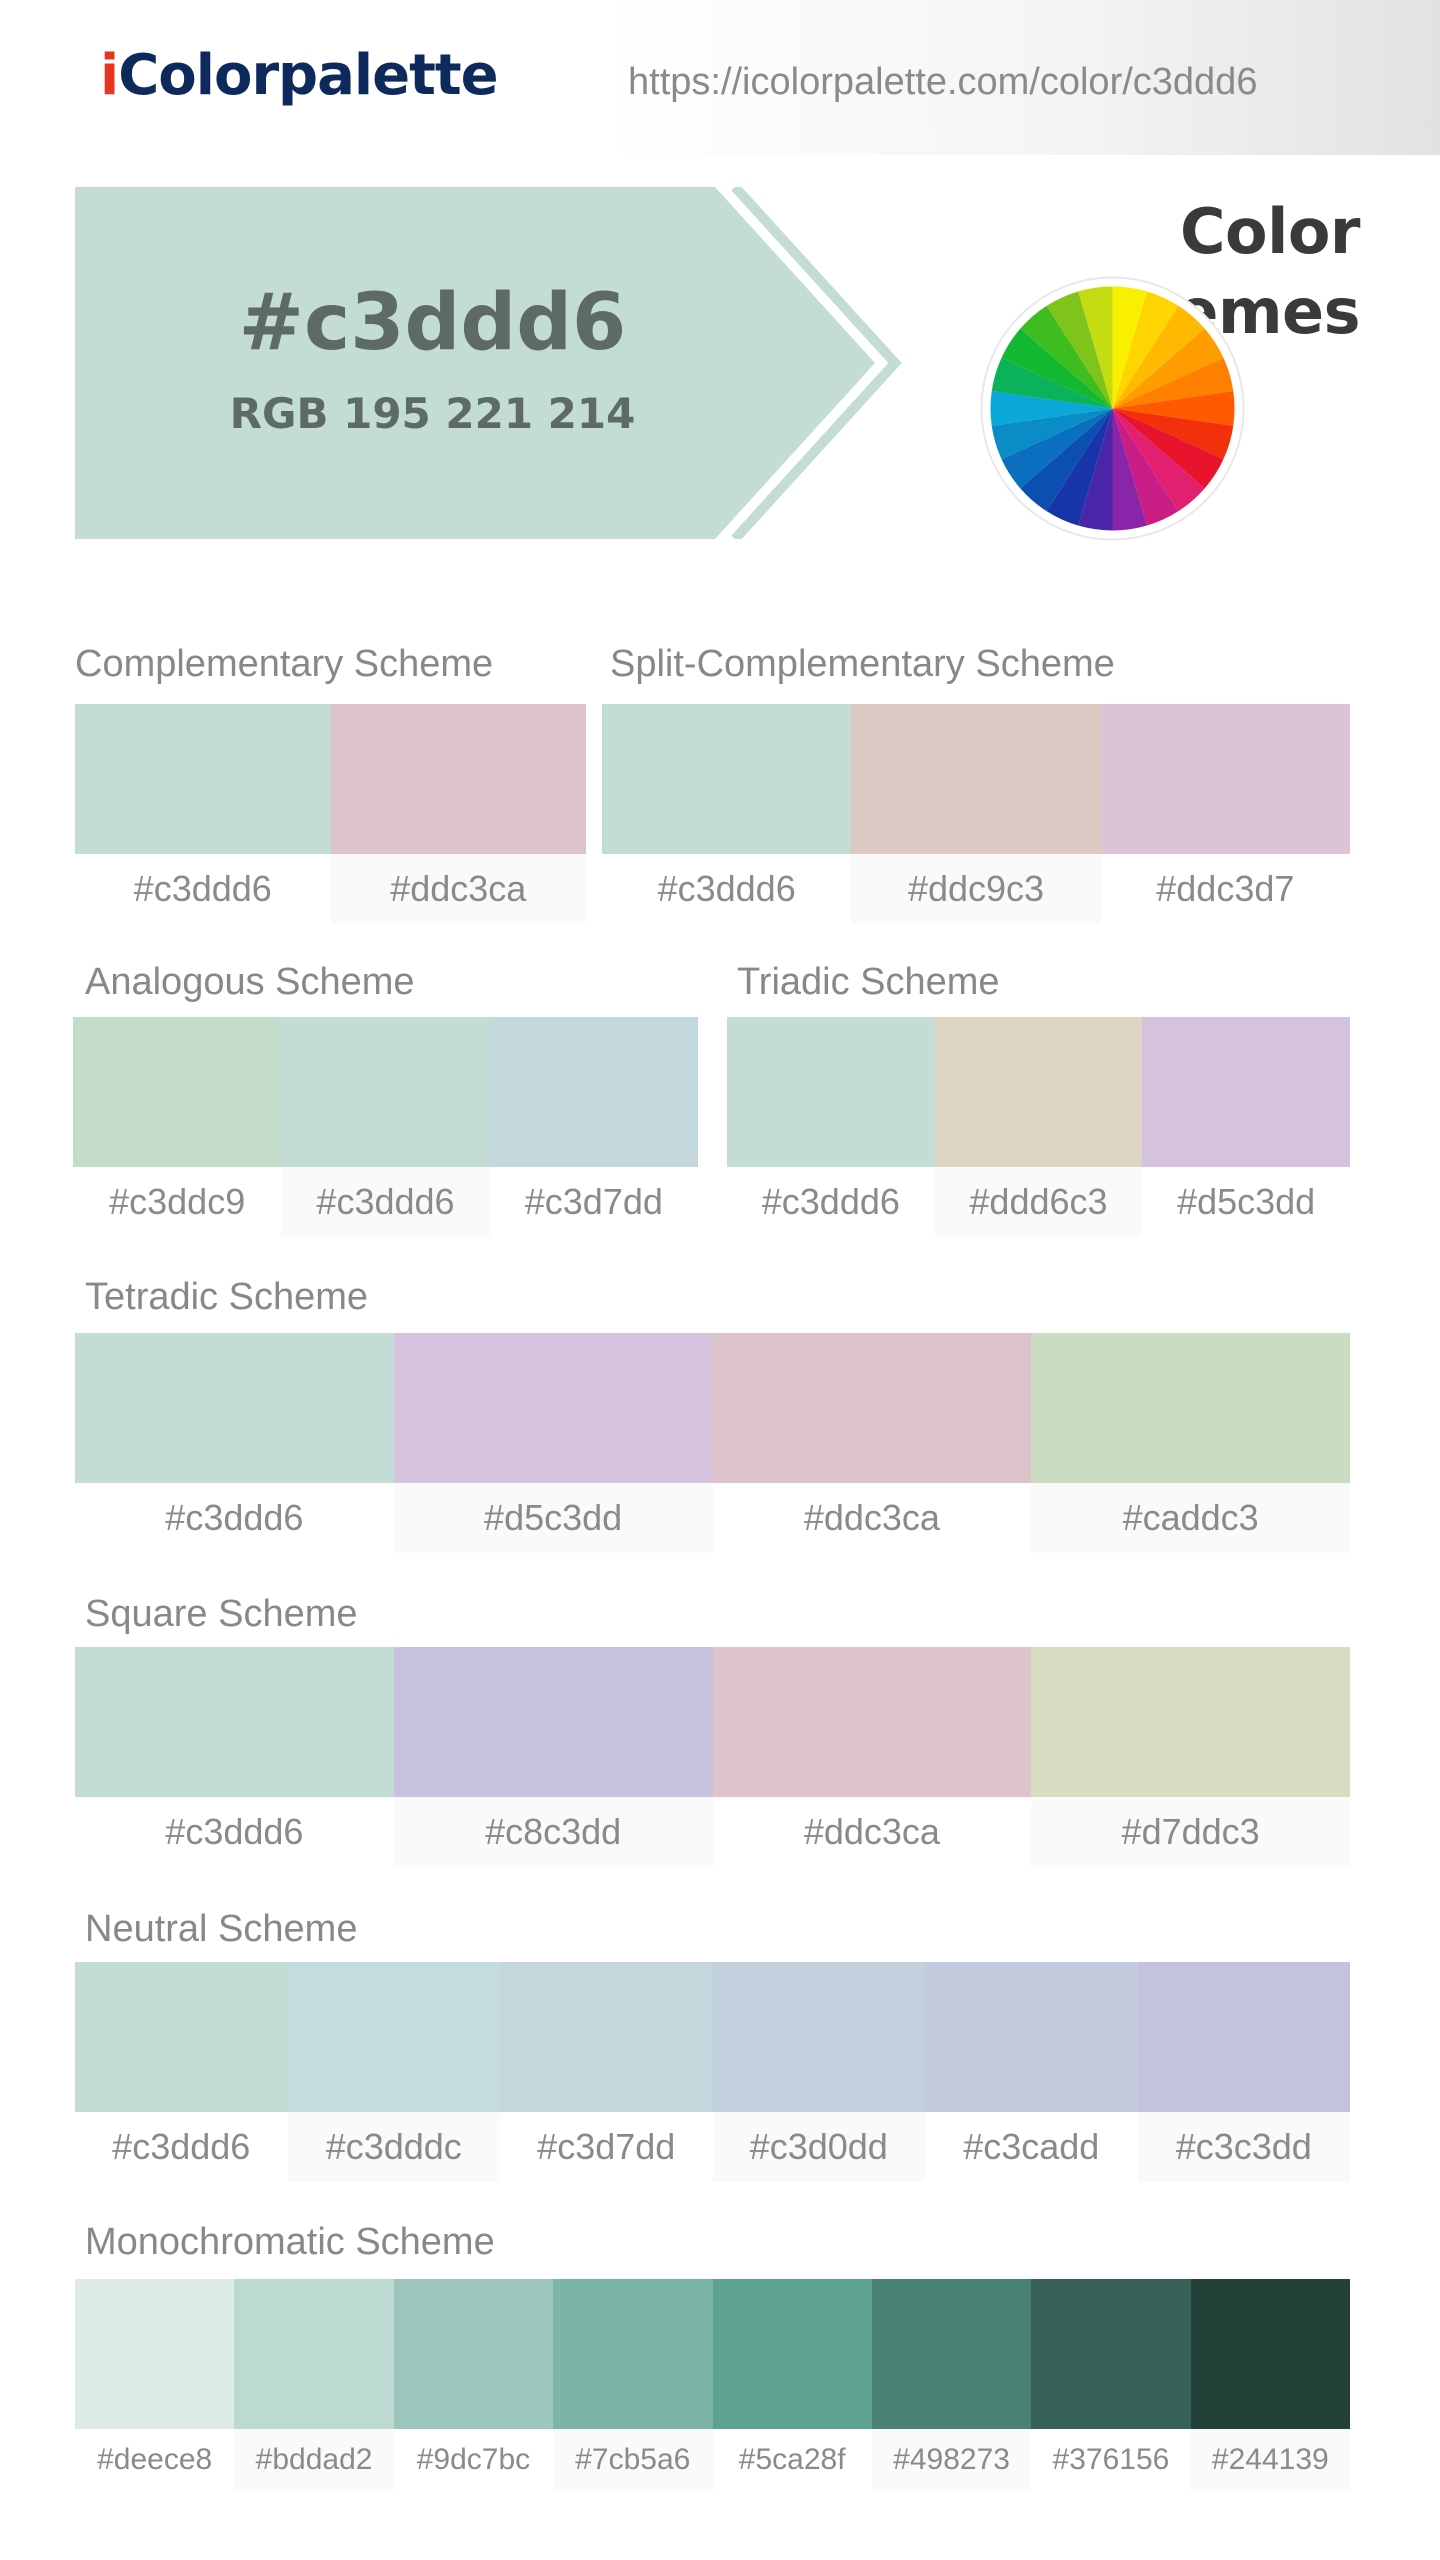 This screenshot has height=2560, width=1440. I want to click on color-swatch: #ddd6c3, so click(1038, 1127).